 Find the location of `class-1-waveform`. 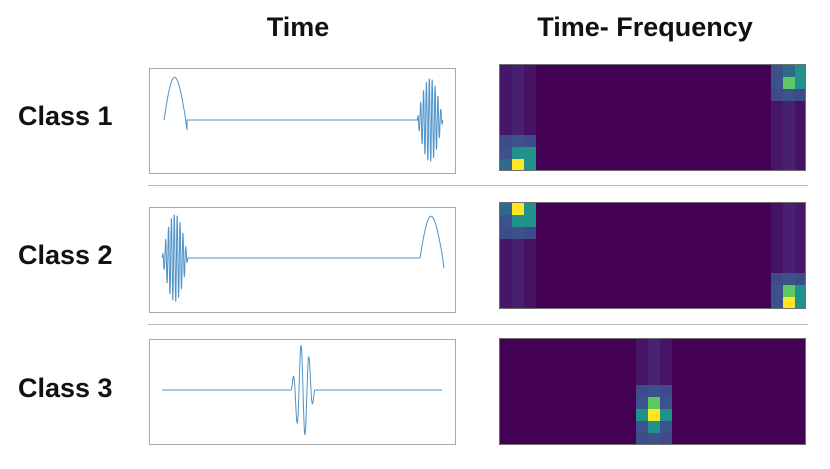

class-1-waveform is located at coordinates (303, 119).